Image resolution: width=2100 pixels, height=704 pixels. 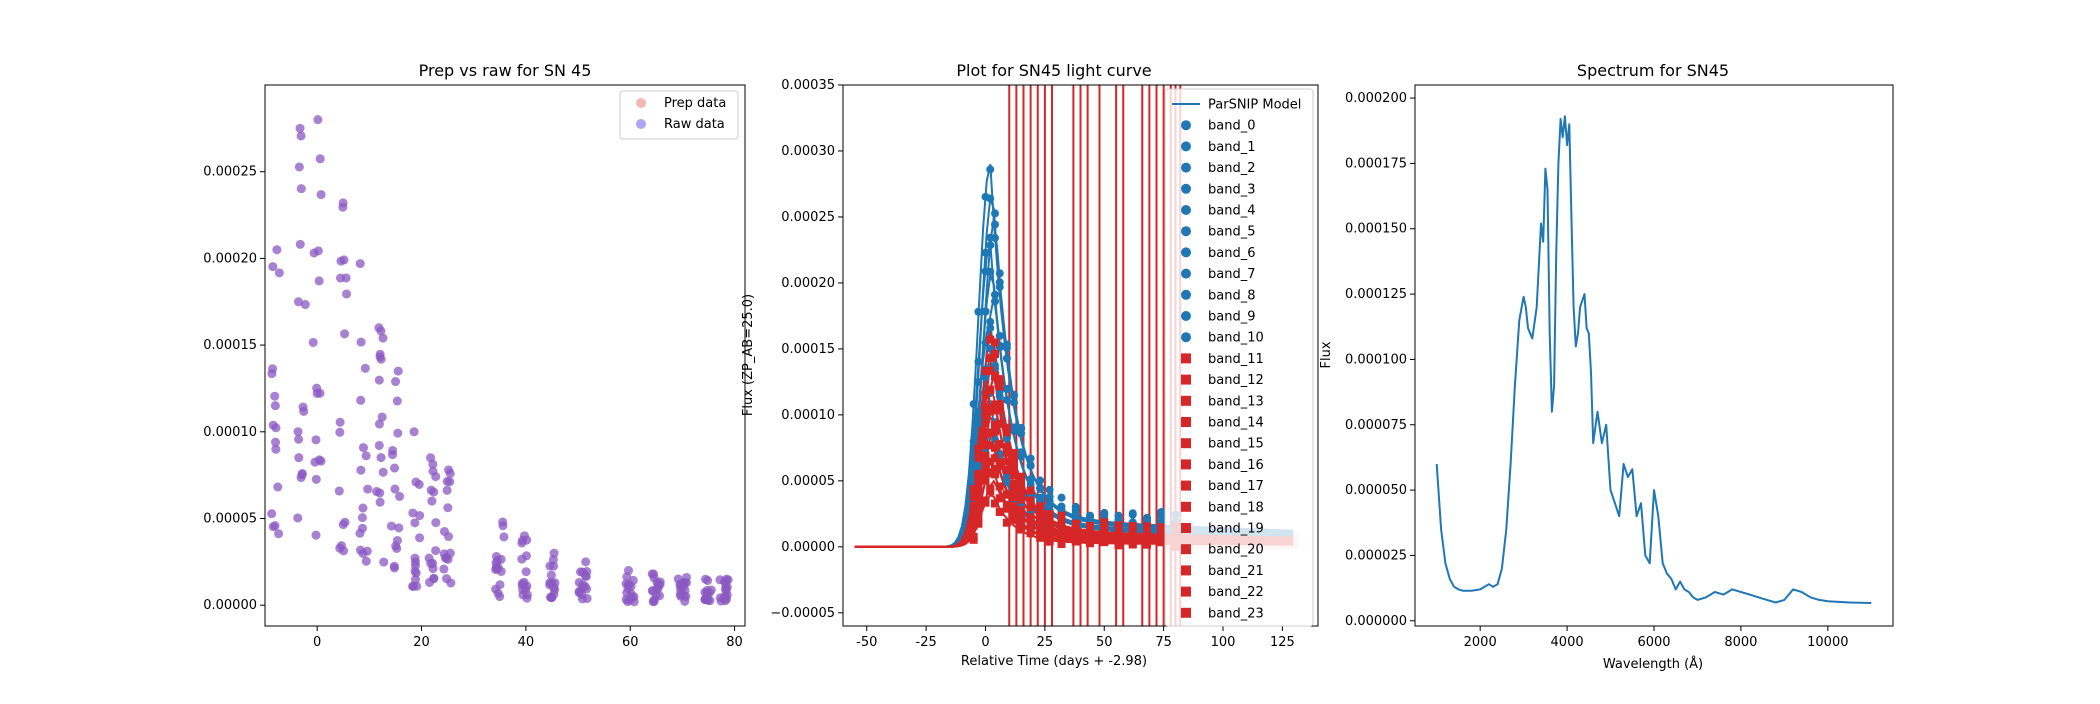 I want to click on spec-ytick-label: 0.000175, so click(x=1376, y=163).